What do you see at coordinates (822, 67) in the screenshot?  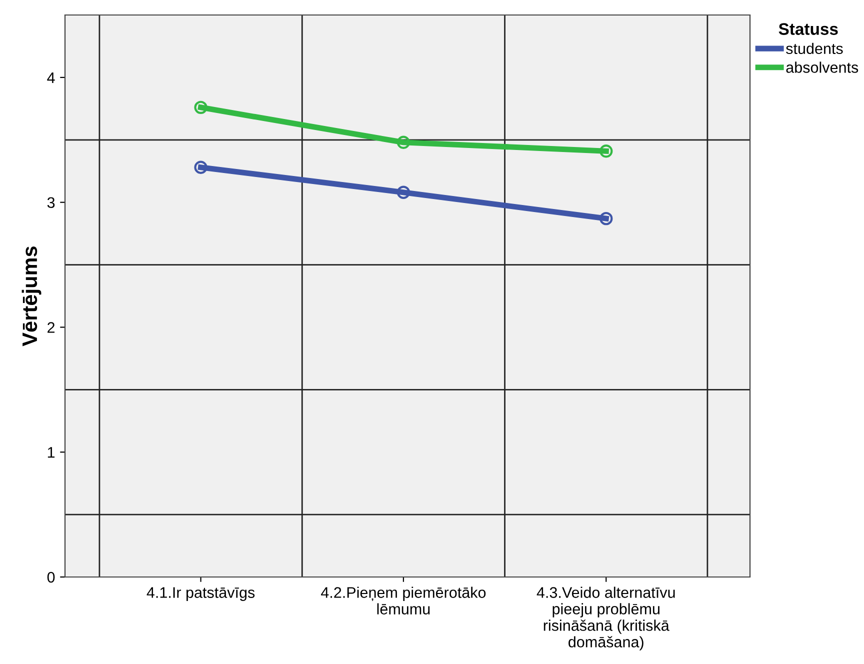 I see `legend-label: absolvents` at bounding box center [822, 67].